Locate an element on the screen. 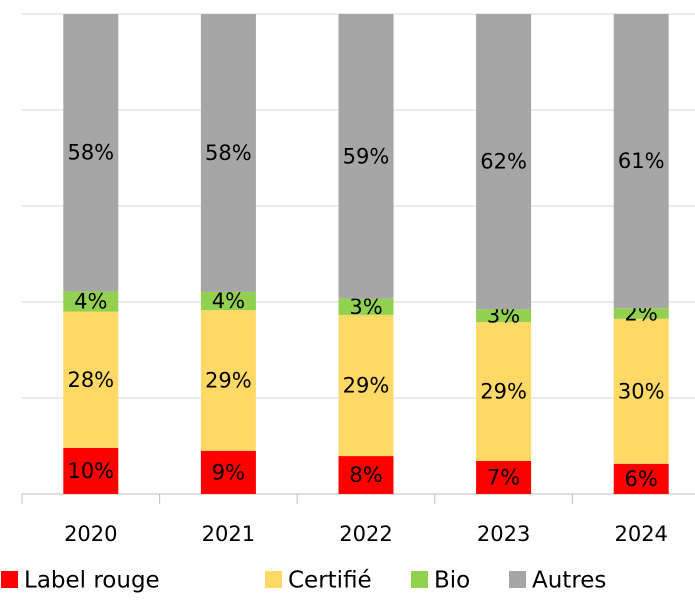 The height and width of the screenshot is (601, 695). x-tick-label: 2023 is located at coordinates (503, 534).